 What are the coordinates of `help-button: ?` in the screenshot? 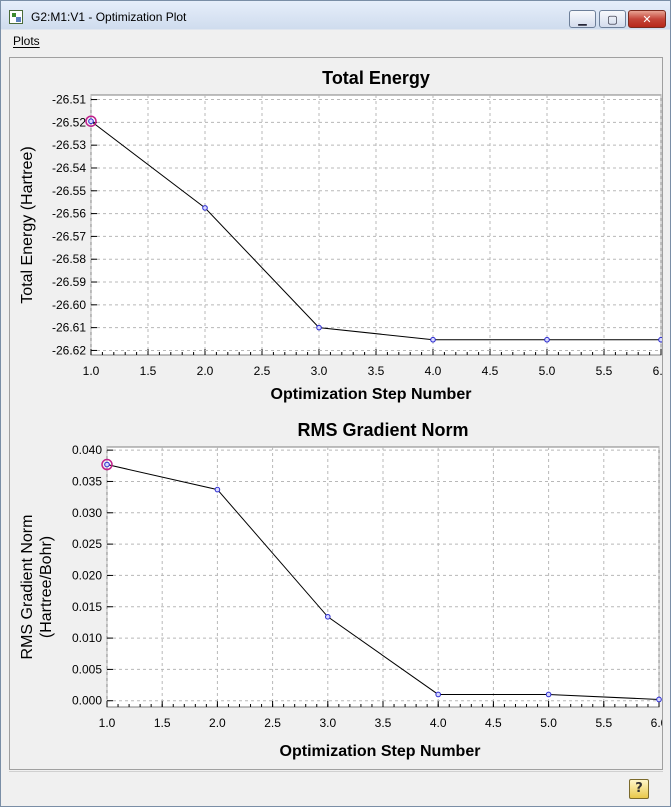 It's located at (639, 789).